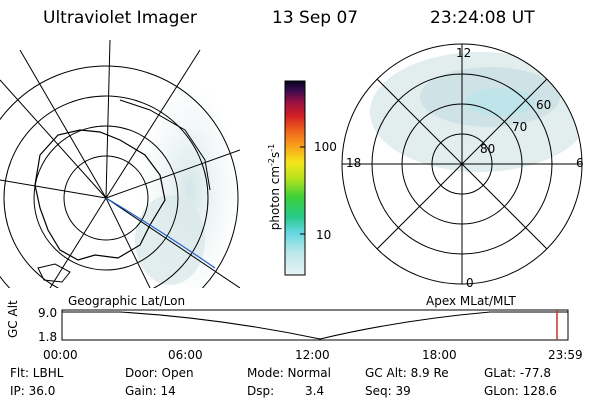  I want to click on apex-label: Apex MLat/MLT, so click(471, 301).